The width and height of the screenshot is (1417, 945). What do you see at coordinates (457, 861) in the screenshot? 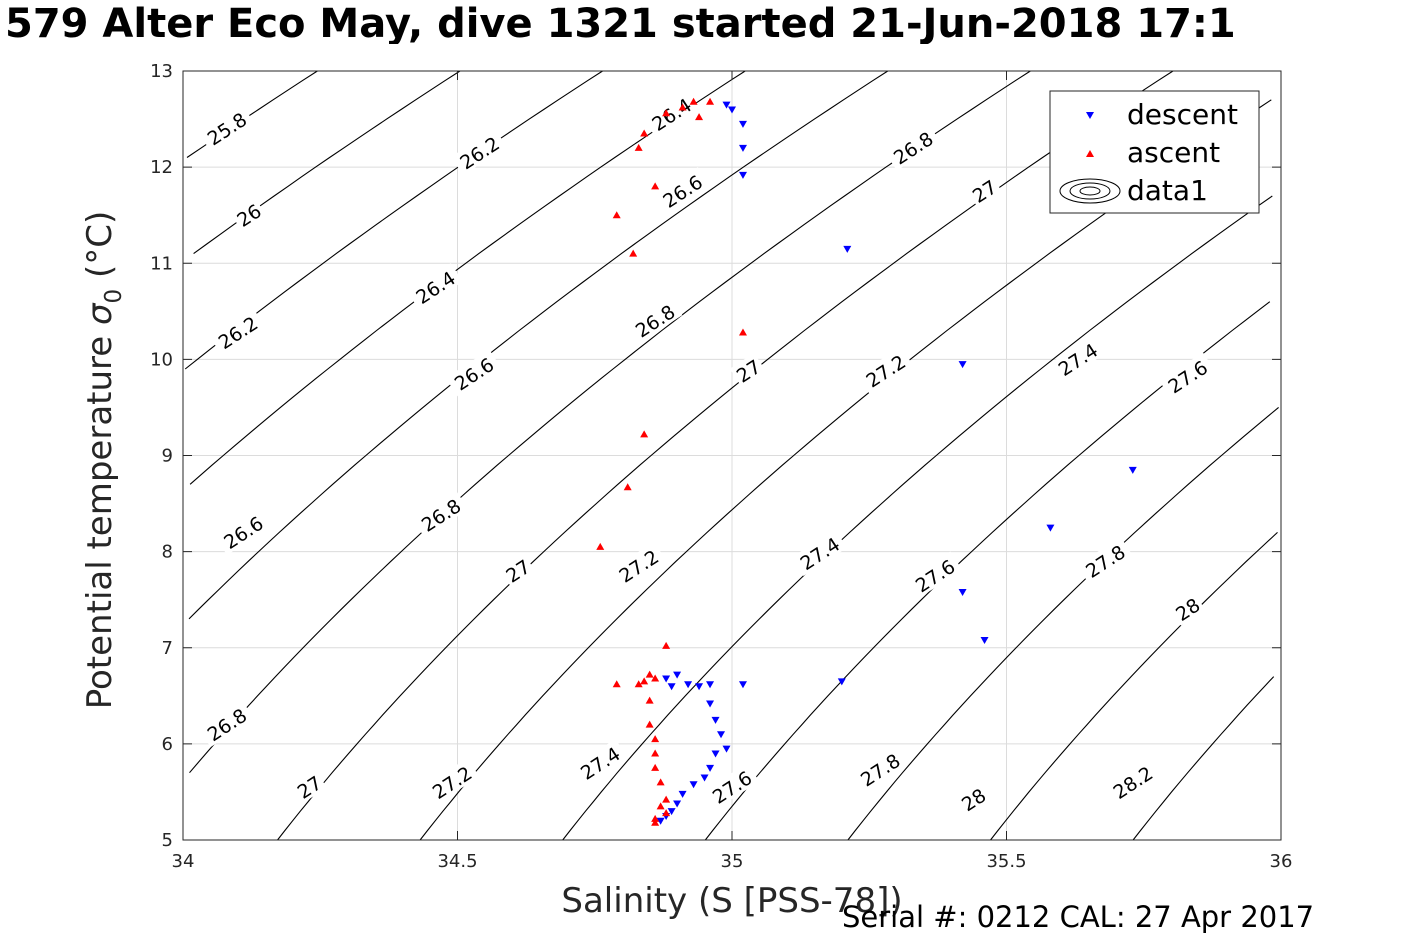
I see `x-tick-label: 34.5` at bounding box center [457, 861].